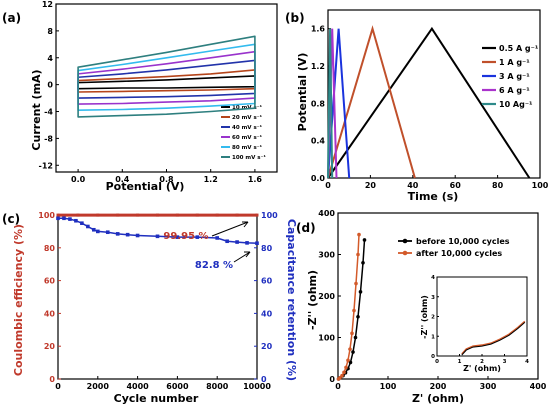 The image size is (550, 412). What do you see at coordinates (527, 362) in the screenshot?
I see `panel-d-inset-xtick-label: 4` at bounding box center [527, 362].